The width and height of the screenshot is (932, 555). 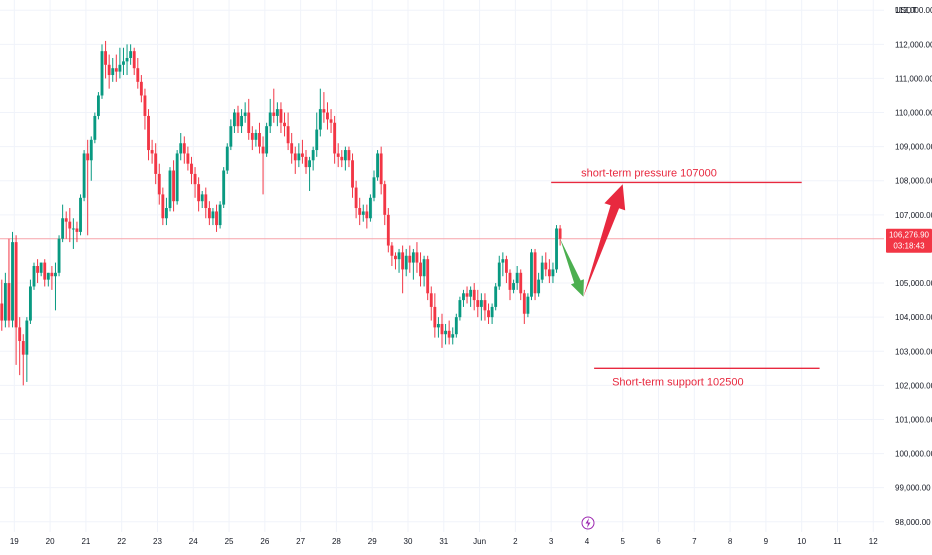 I want to click on down-arrow-icon, so click(x=572, y=267).